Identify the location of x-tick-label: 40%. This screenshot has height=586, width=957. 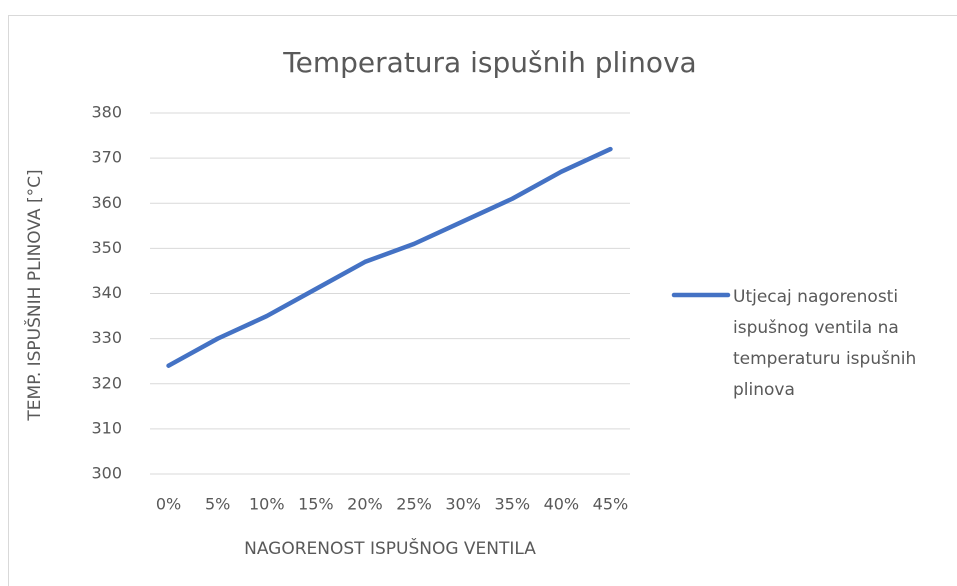
(562, 504).